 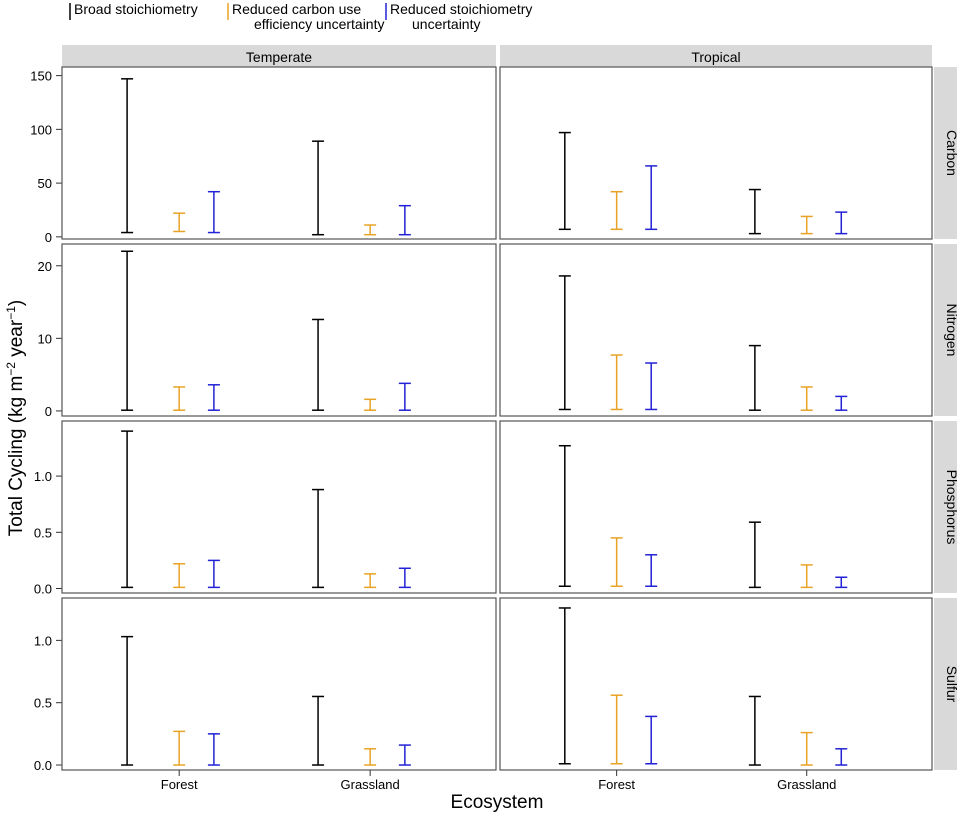 What do you see at coordinates (16, 303) in the screenshot?
I see `y-axis-title-part-5: )` at bounding box center [16, 303].